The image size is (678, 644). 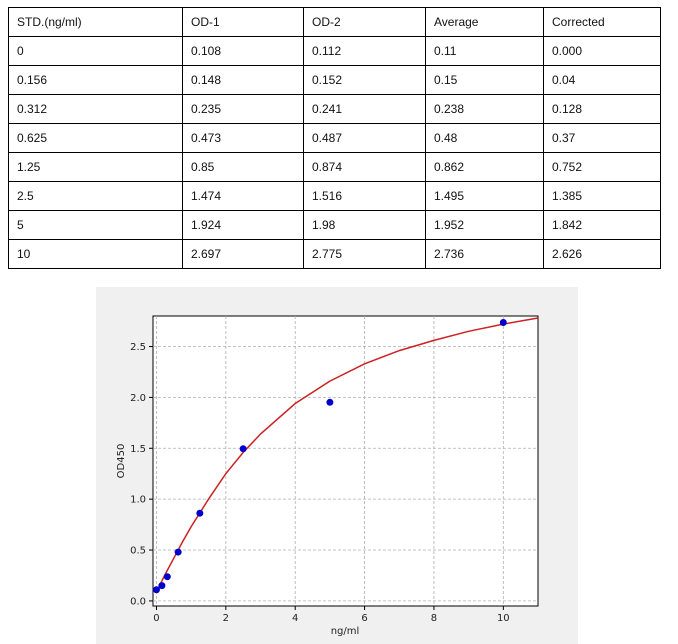 I want to click on table-cell: 0.37, so click(x=602, y=138).